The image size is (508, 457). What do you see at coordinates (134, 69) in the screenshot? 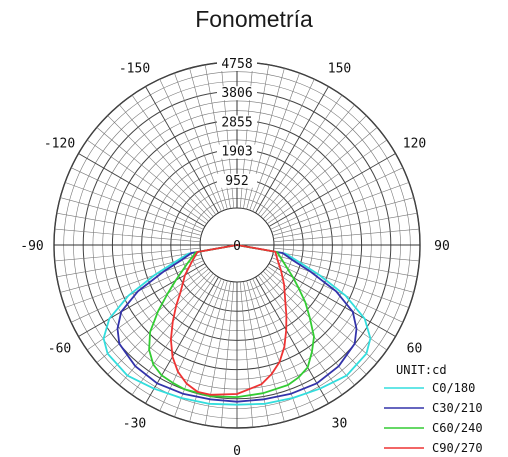
I see `angle-label: -150` at bounding box center [134, 69].